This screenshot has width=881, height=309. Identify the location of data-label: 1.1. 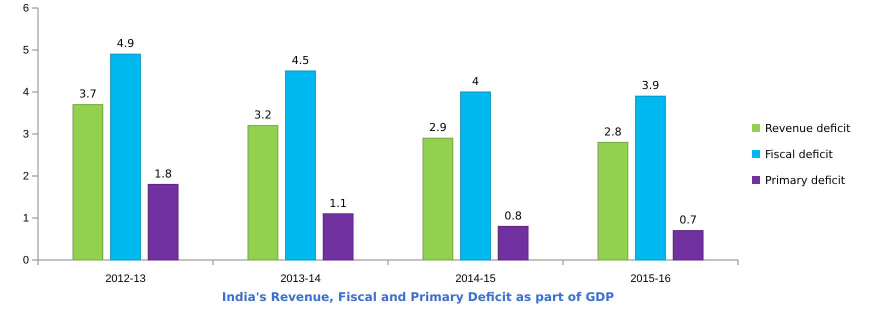
(338, 203).